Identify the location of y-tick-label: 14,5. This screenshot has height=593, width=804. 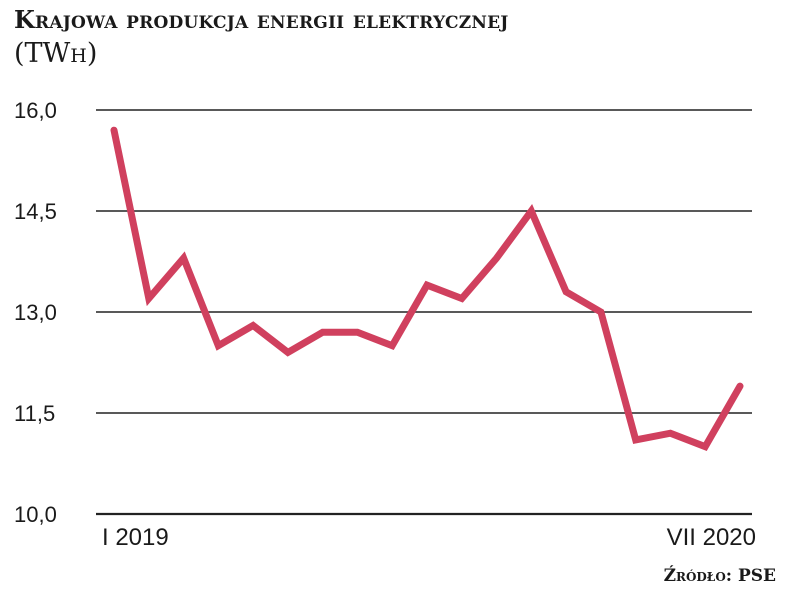
(35, 211).